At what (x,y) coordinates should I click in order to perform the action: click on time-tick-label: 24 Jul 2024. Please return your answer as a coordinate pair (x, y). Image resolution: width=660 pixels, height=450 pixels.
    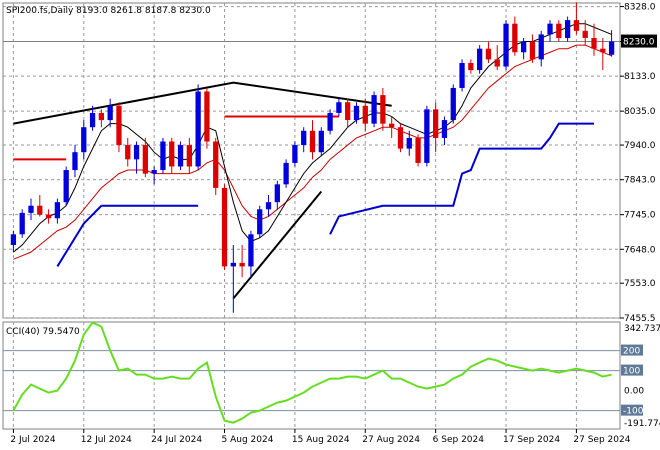
    Looking at the image, I should click on (176, 440).